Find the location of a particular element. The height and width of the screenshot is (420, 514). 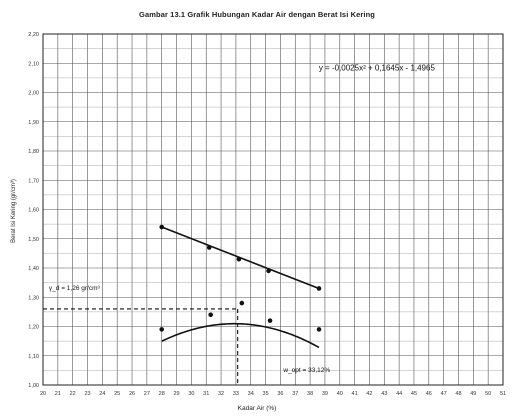

optimum-moisture-annotation: w_opt = 33,12% is located at coordinates (306, 370).